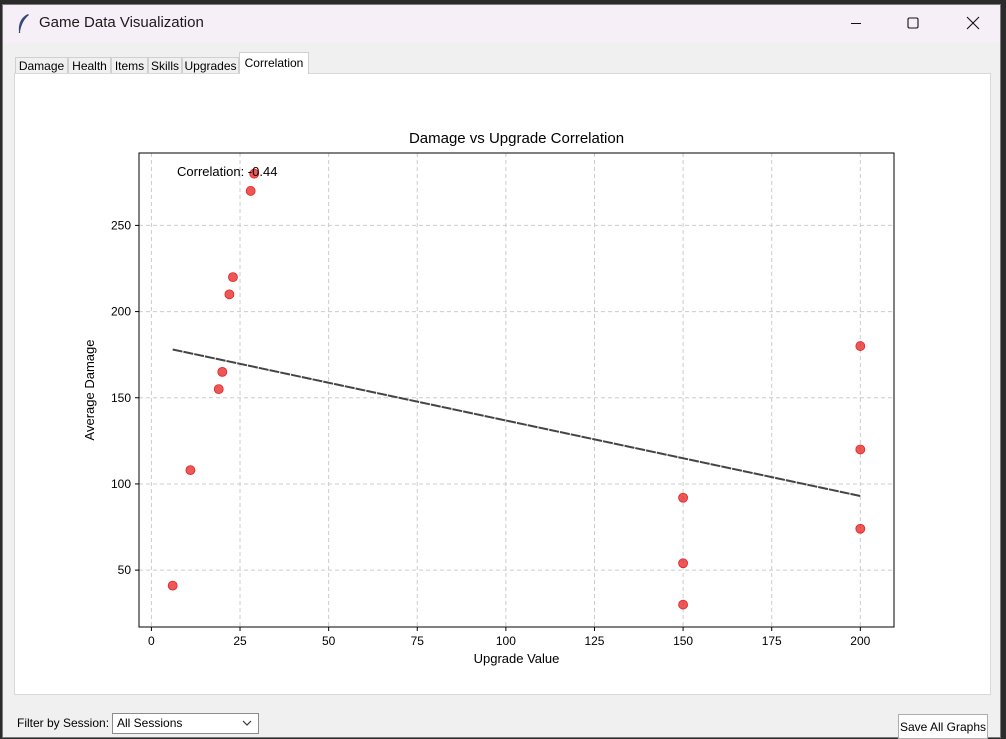 The image size is (1006, 739). I want to click on tab-items: Items, so click(129, 65).